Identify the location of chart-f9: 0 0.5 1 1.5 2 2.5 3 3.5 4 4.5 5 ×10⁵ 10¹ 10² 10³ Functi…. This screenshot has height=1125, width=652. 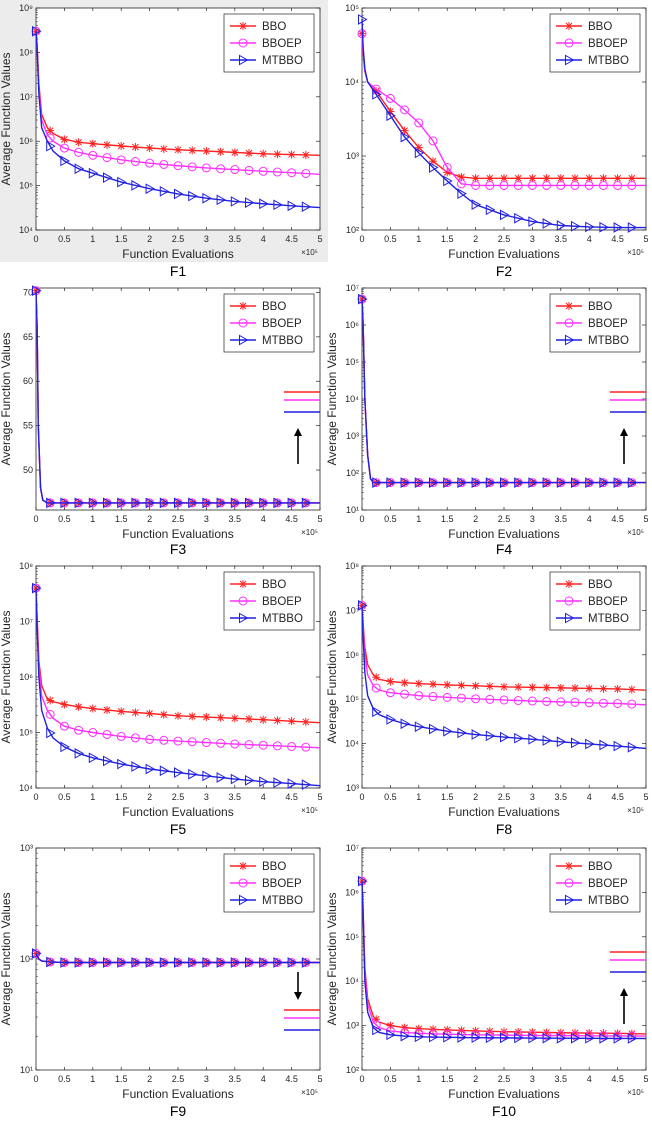
(161, 981).